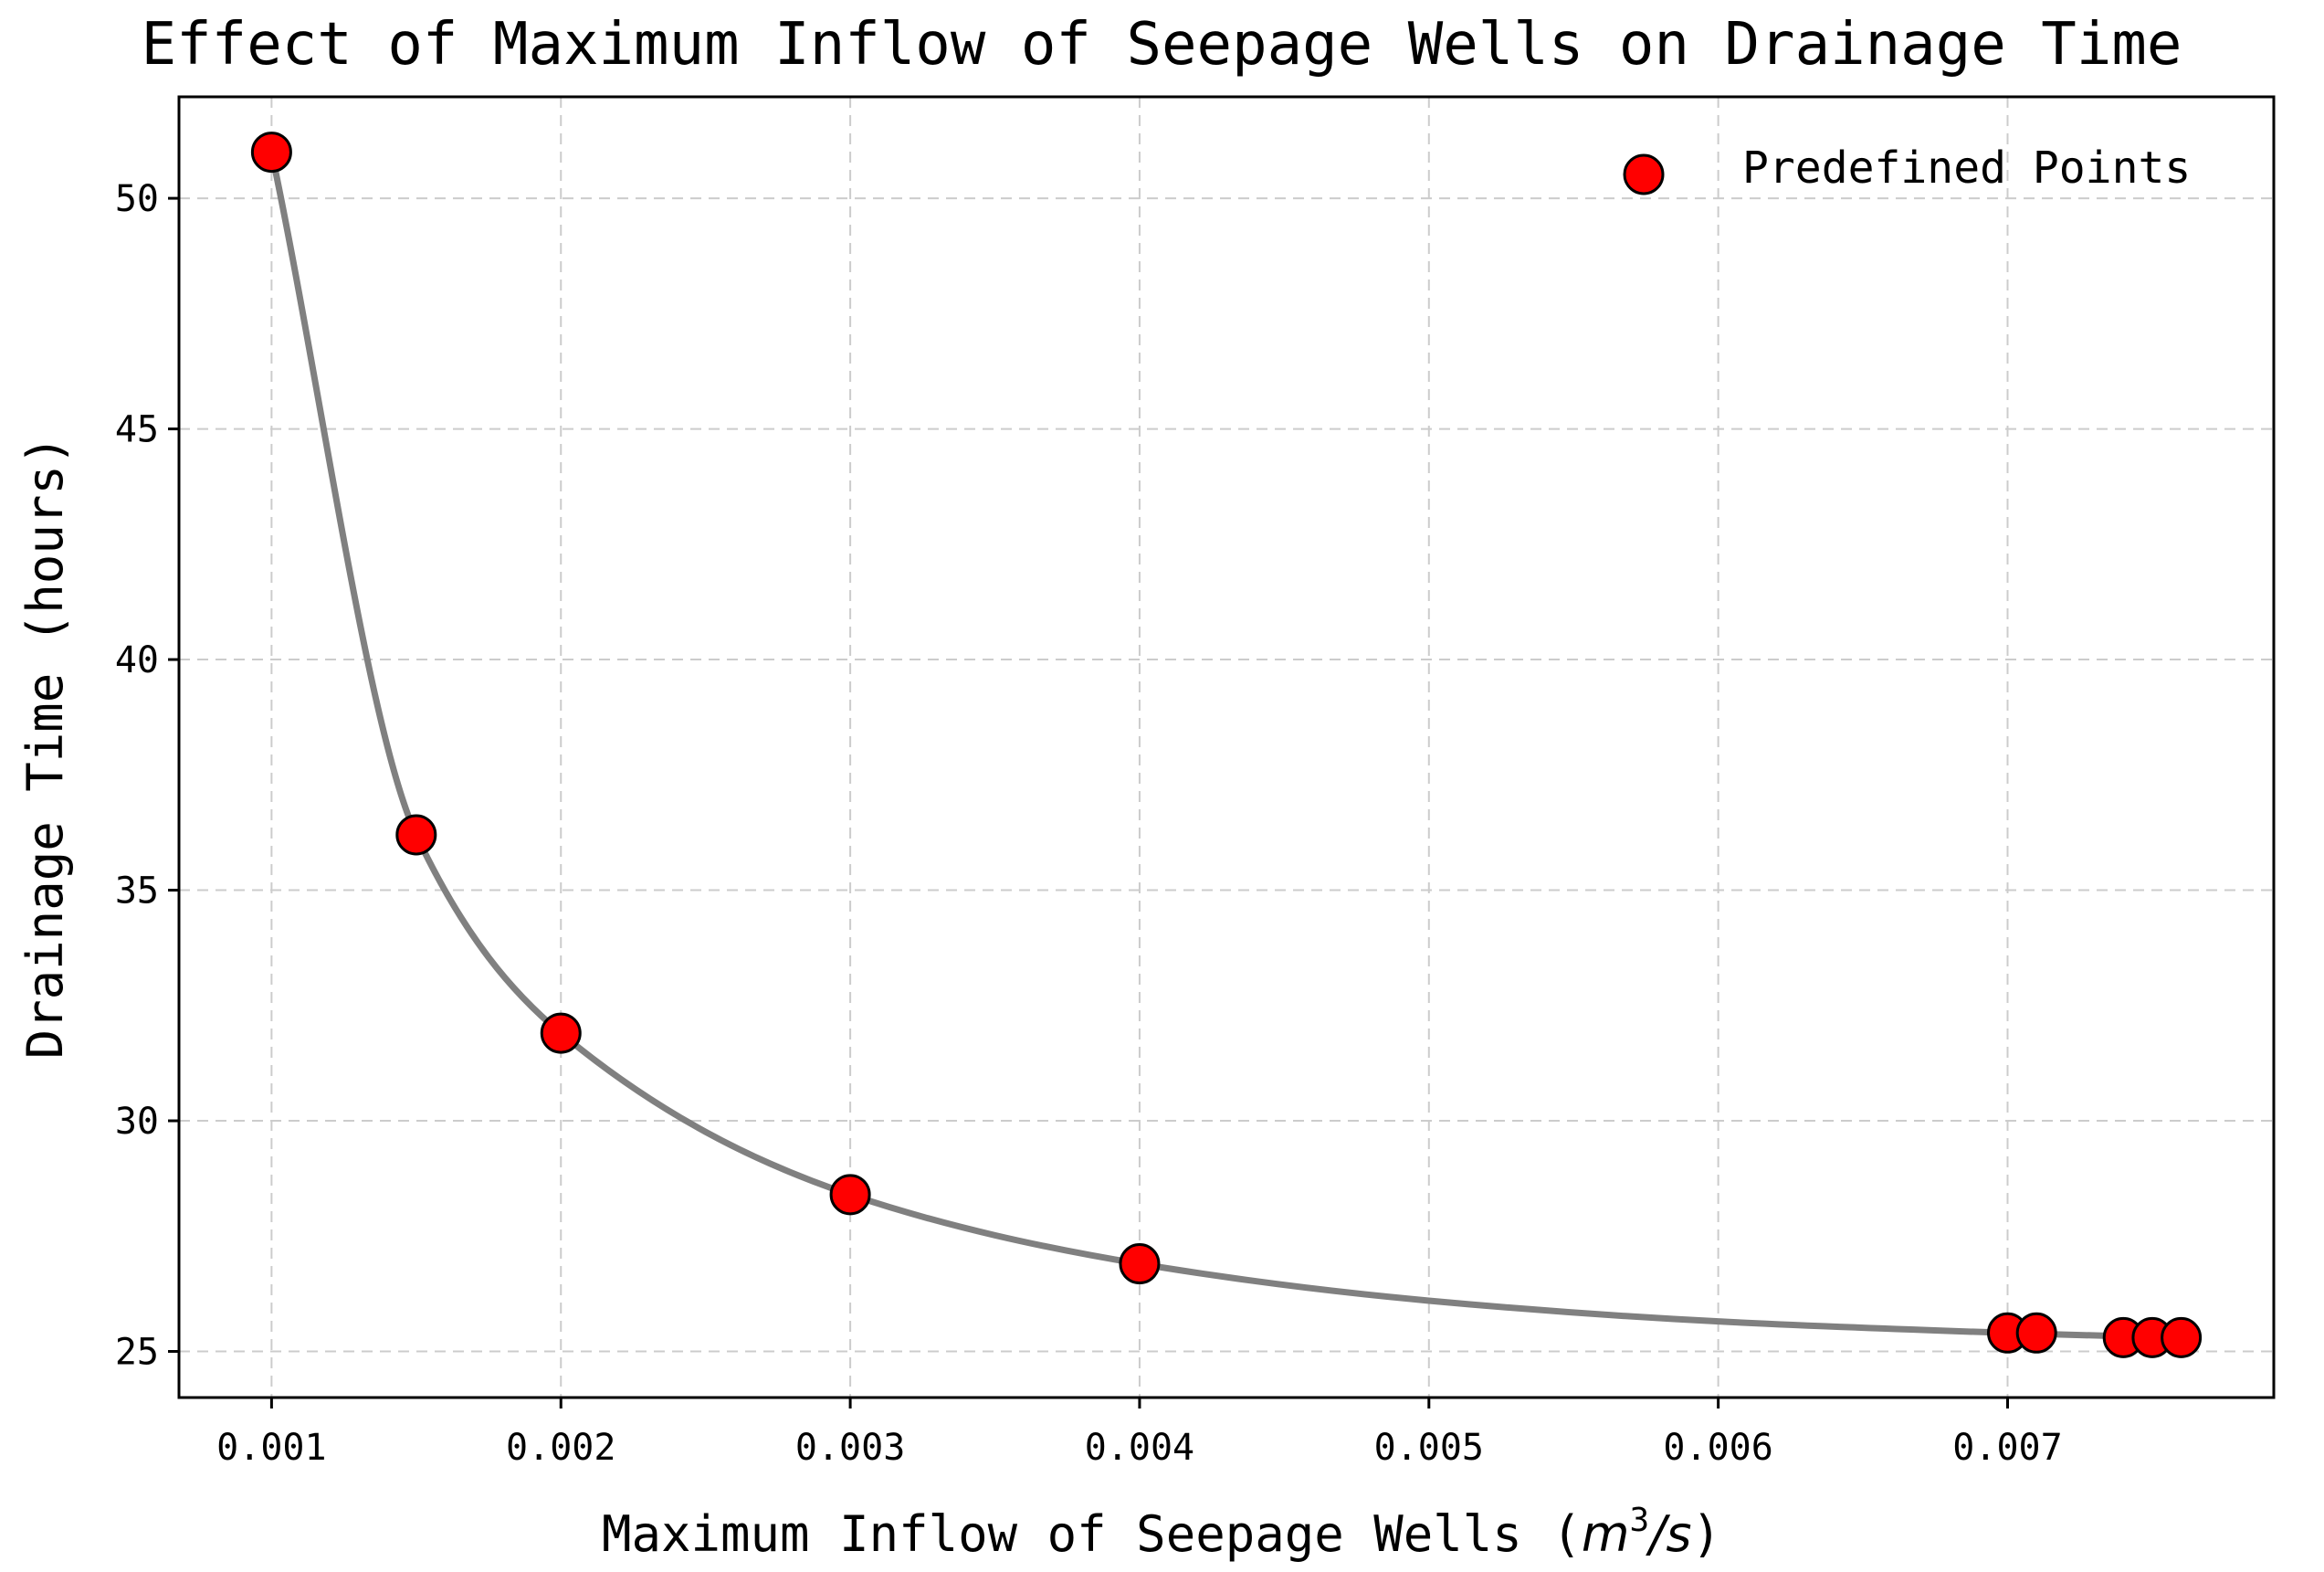  I want to click on x-axis-label-paren-close: ), so click(1706, 1534).